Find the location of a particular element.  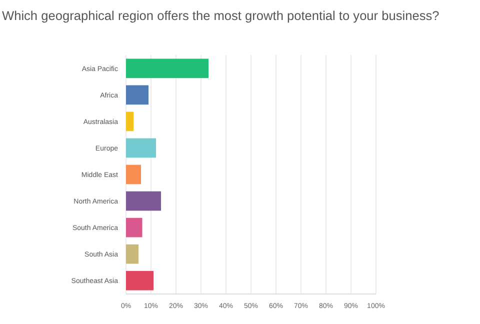

chart-title: Which geographical region offers the most growth potential to your business? is located at coordinates (221, 15).